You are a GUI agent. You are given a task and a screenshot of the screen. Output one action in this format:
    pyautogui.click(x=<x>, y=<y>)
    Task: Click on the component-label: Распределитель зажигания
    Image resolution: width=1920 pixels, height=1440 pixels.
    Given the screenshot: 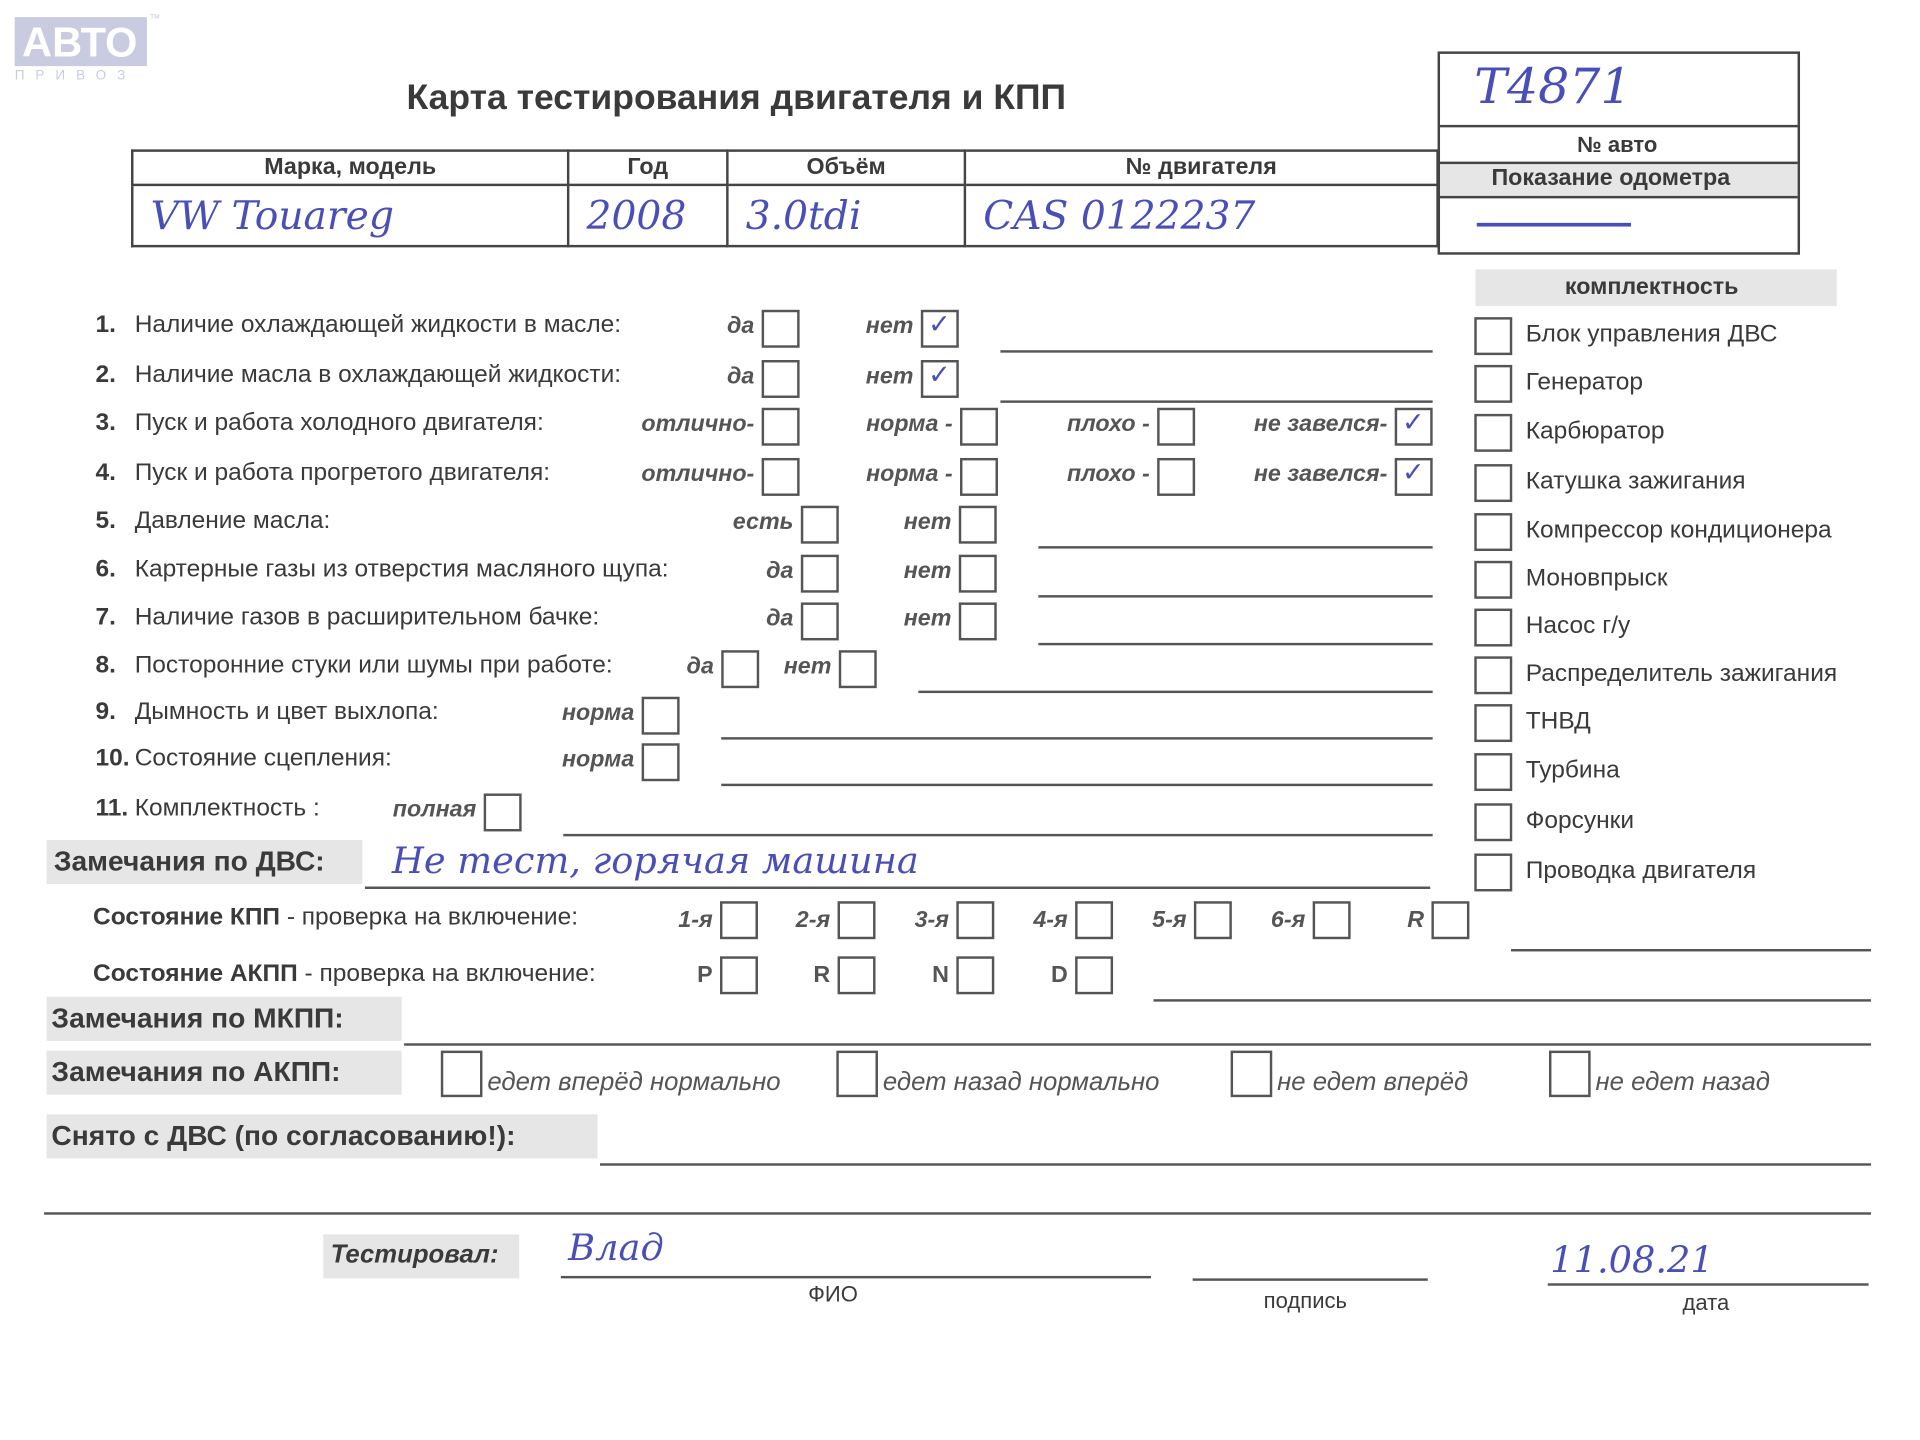 What is the action you would take?
    pyautogui.click(x=1681, y=673)
    